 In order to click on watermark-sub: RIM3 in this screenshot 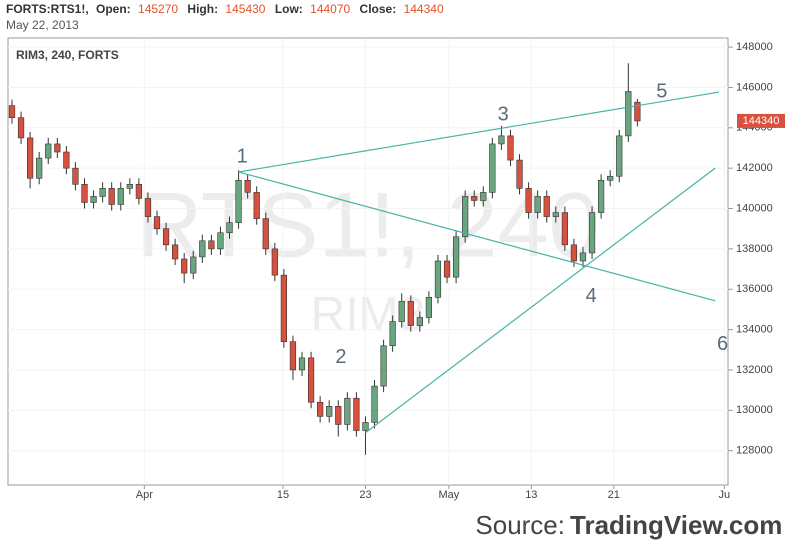, I will do `click(368, 315)`.